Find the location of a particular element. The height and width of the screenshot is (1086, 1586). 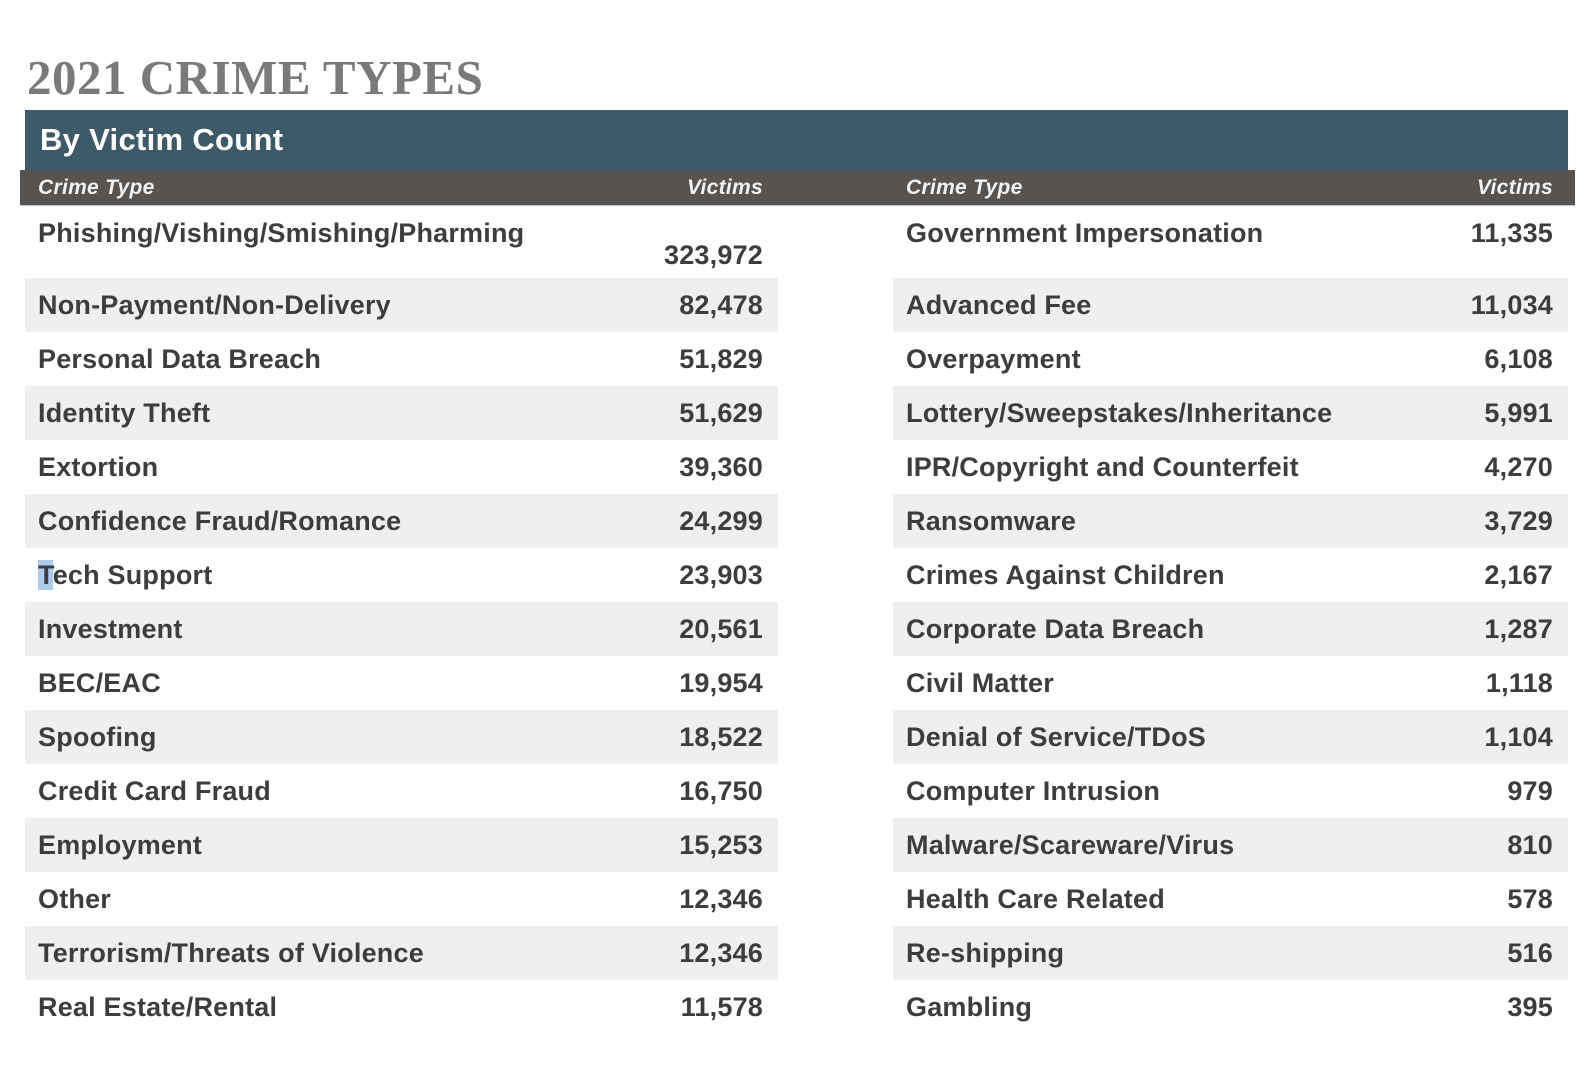

crime-type-label: BEC/EAC is located at coordinates (99, 682).